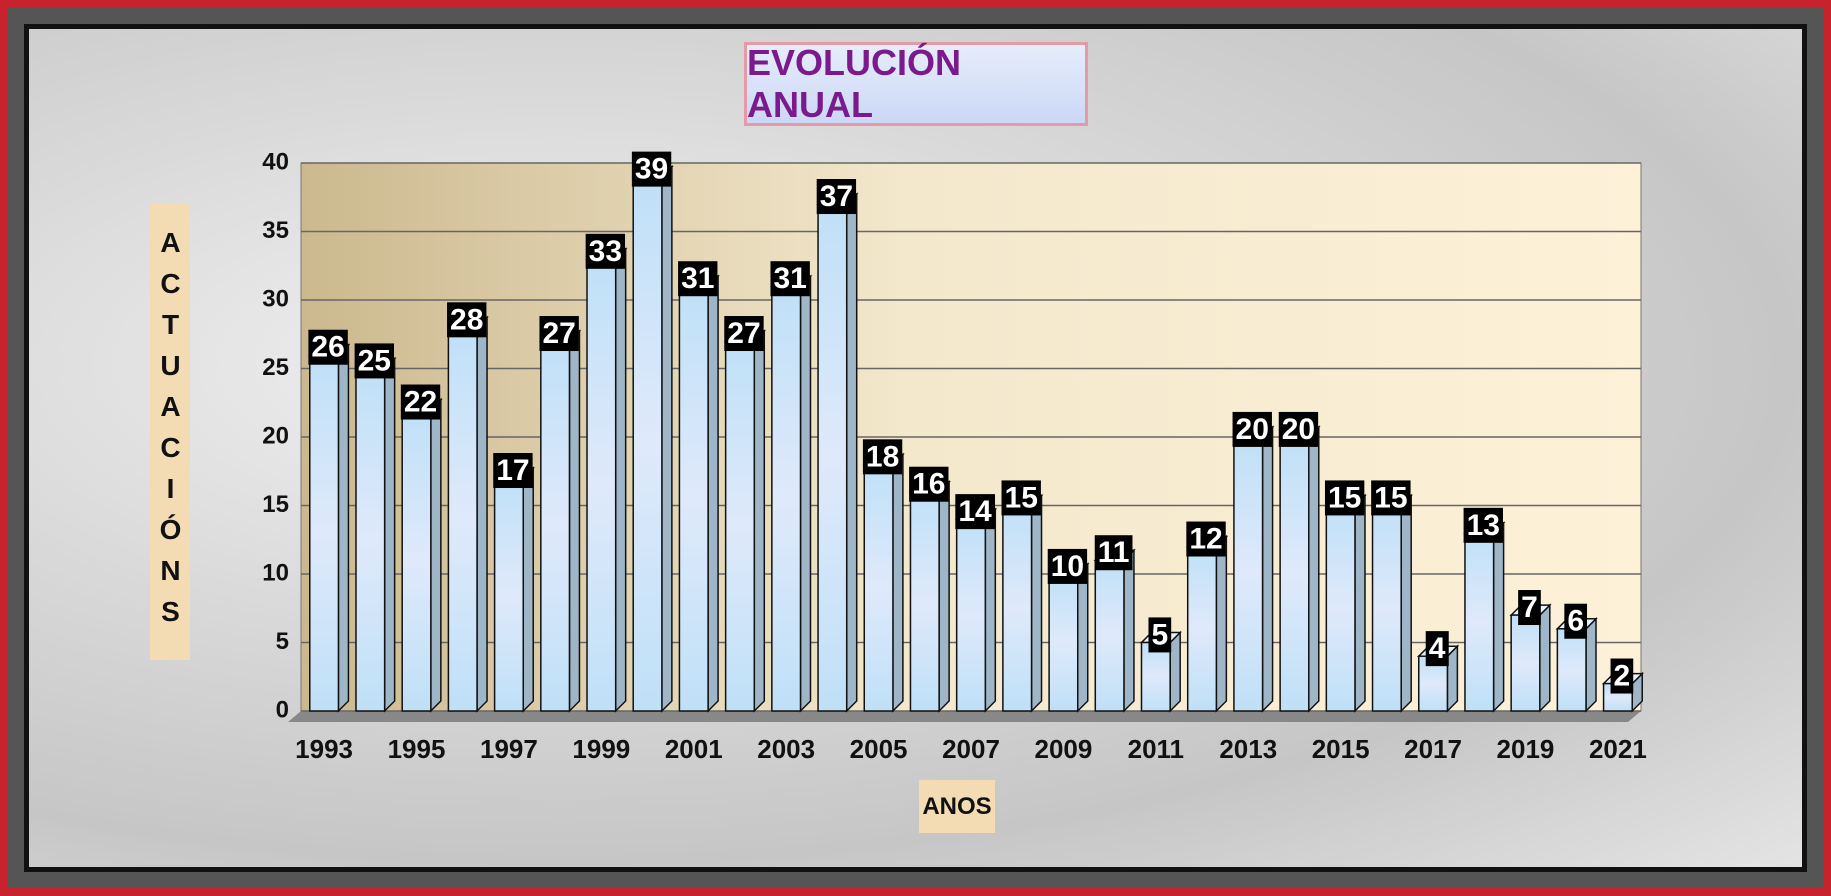 Image resolution: width=1831 pixels, height=896 pixels. What do you see at coordinates (275, 161) in the screenshot?
I see `y-tick-label: 40` at bounding box center [275, 161].